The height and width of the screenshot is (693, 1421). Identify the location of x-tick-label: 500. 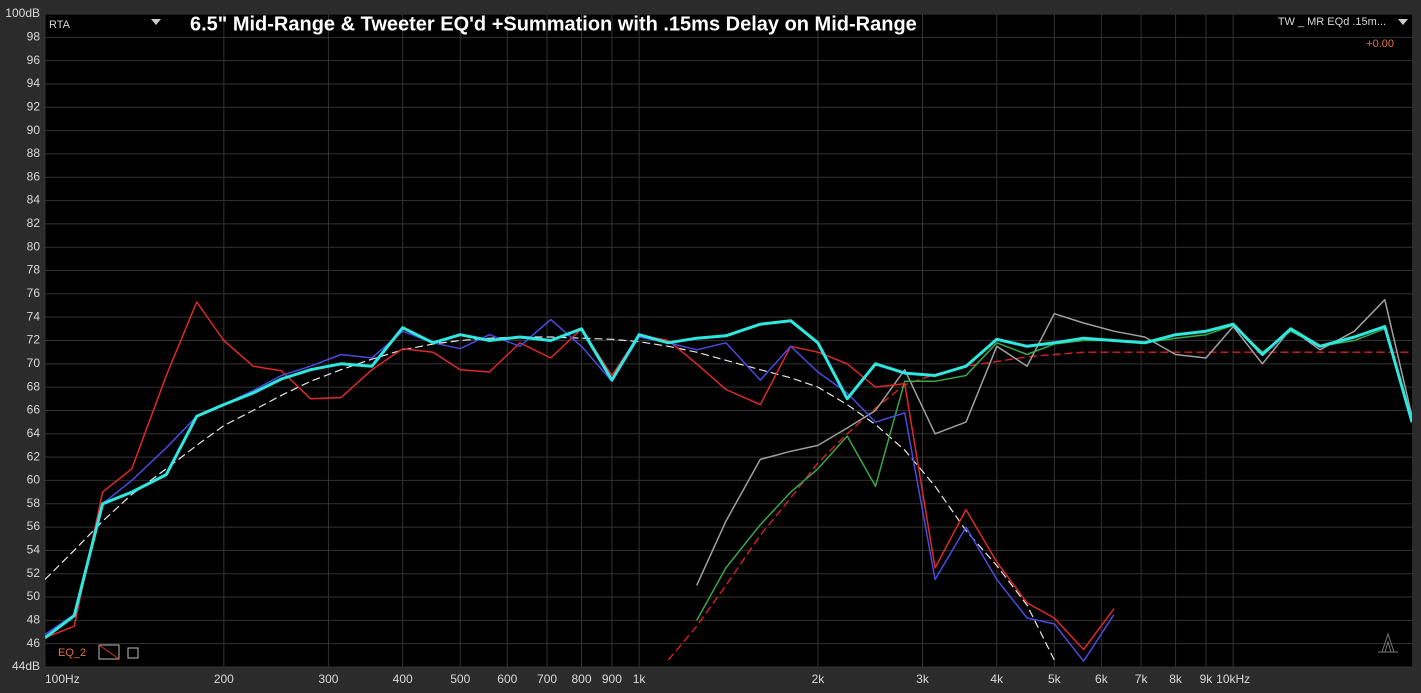
(460, 679).